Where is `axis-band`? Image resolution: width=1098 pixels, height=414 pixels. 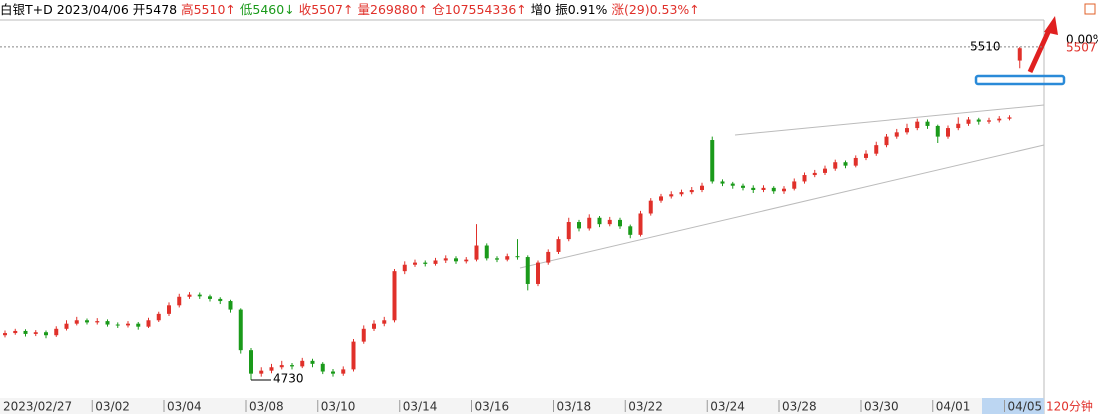
axis-band is located at coordinates (522, 406).